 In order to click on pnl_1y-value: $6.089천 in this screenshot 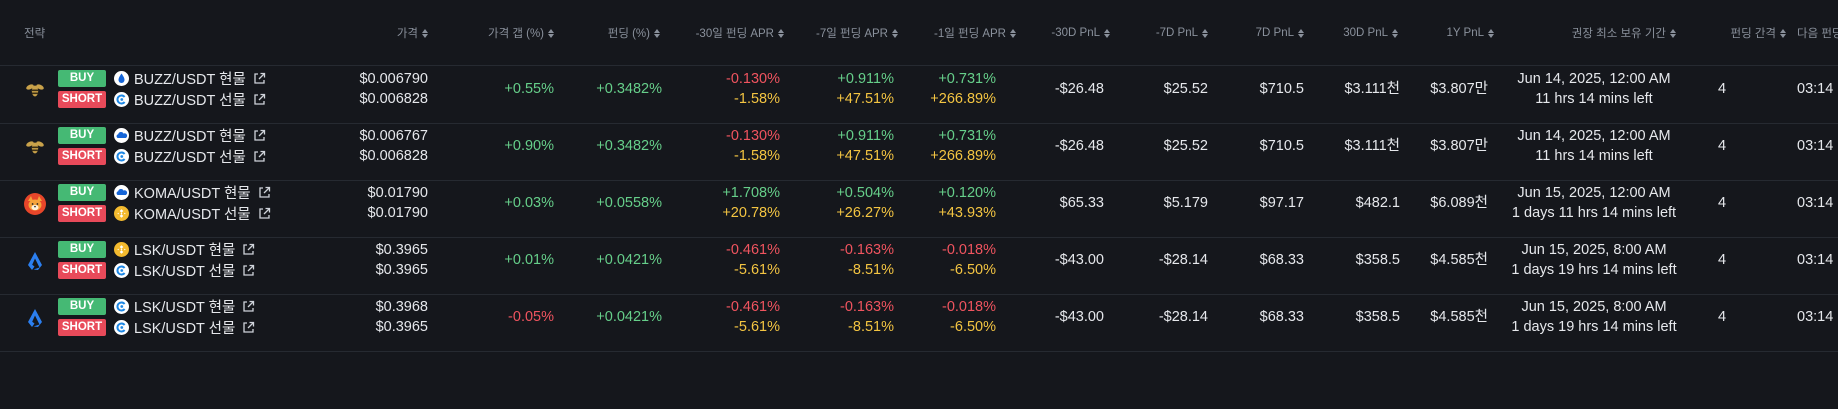, I will do `click(1459, 203)`.